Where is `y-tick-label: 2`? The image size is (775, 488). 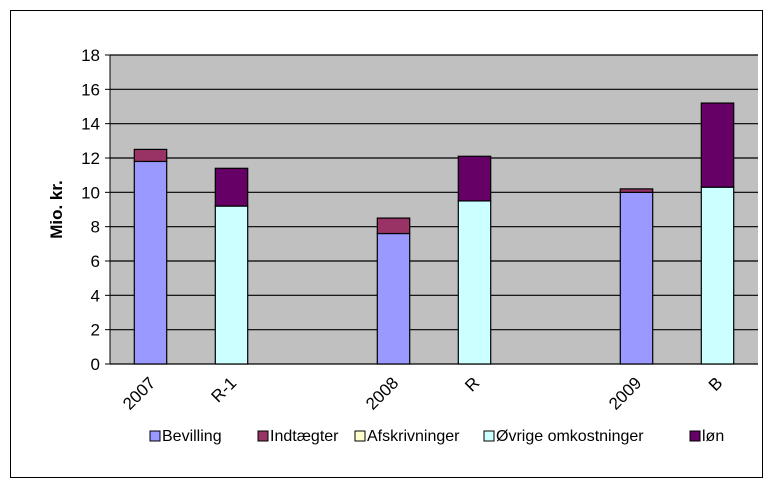
y-tick-label: 2 is located at coordinates (95, 330).